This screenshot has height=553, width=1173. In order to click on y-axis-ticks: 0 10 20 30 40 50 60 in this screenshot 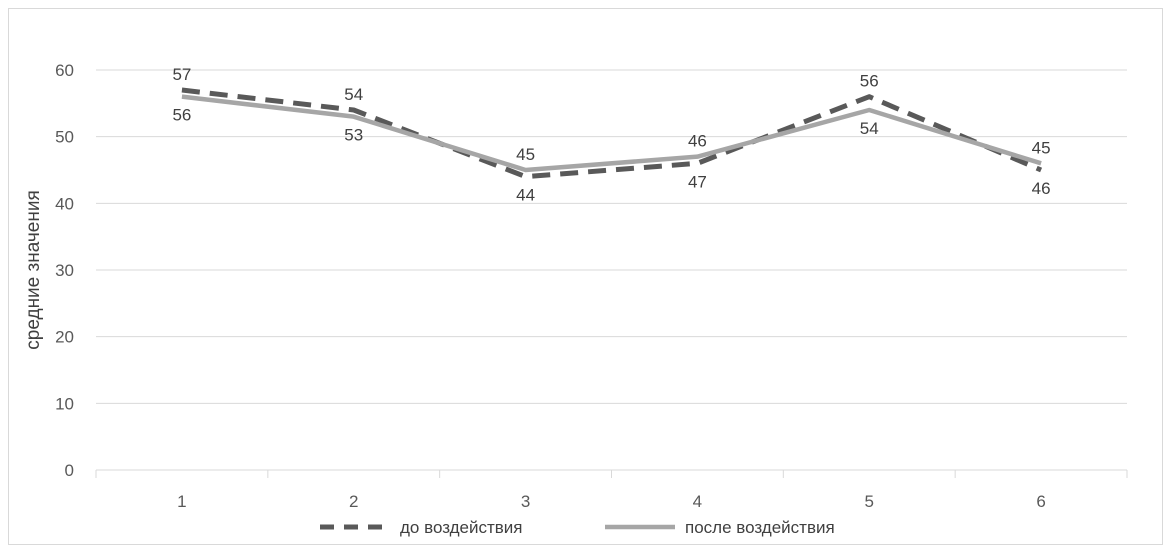, I will do `click(64, 270)`.